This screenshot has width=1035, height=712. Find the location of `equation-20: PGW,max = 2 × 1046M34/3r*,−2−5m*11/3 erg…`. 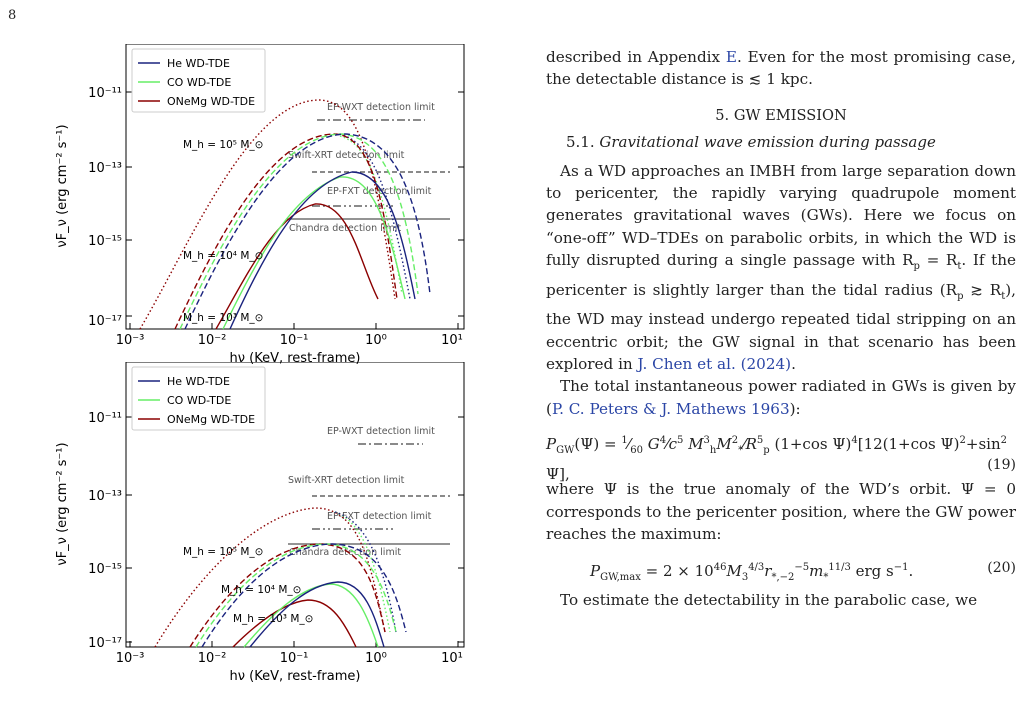

equation-20: PGW,max = 2 × 1046M34/3r*,−2−5m*11/3 erg… is located at coordinates (781, 570).